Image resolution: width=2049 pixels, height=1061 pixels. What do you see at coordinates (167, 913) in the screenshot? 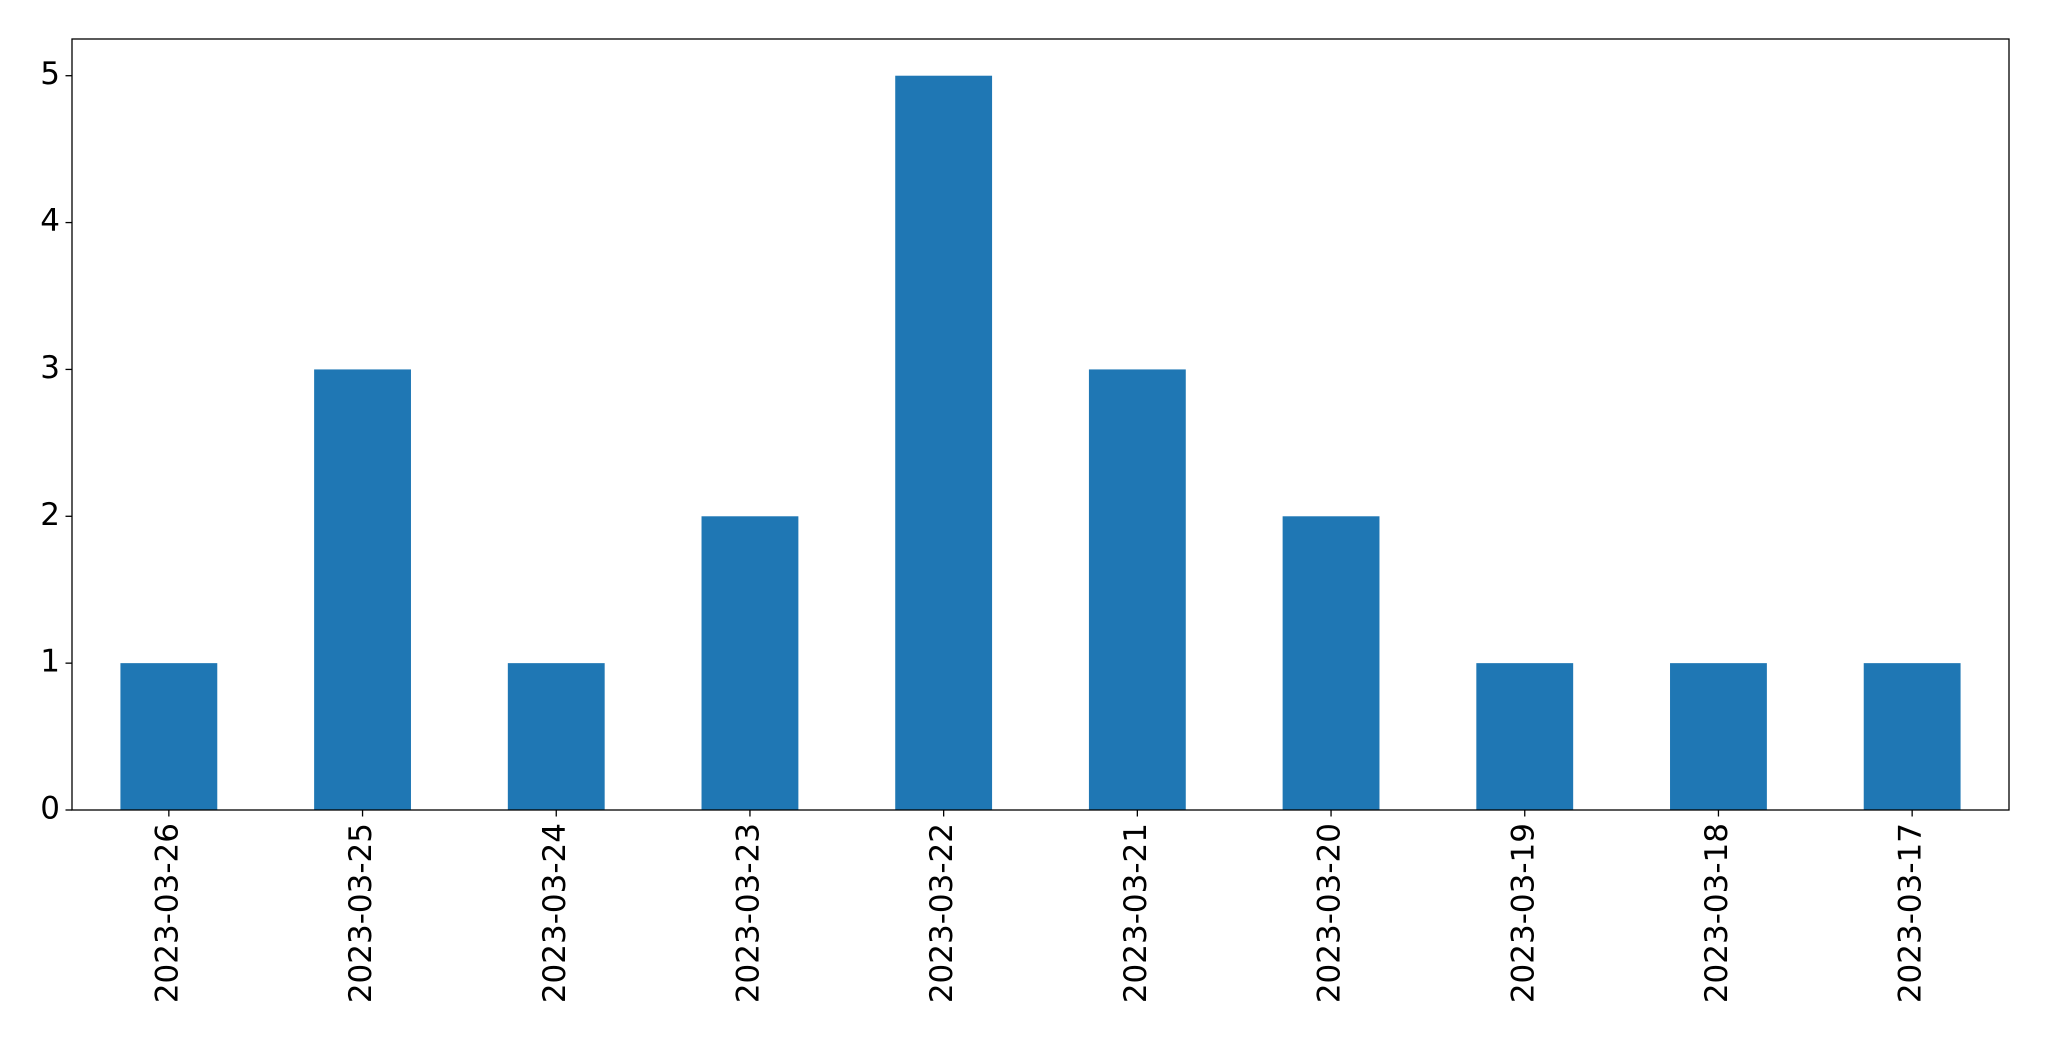
I see `x-tick-label: 2023-03-26` at bounding box center [167, 913].